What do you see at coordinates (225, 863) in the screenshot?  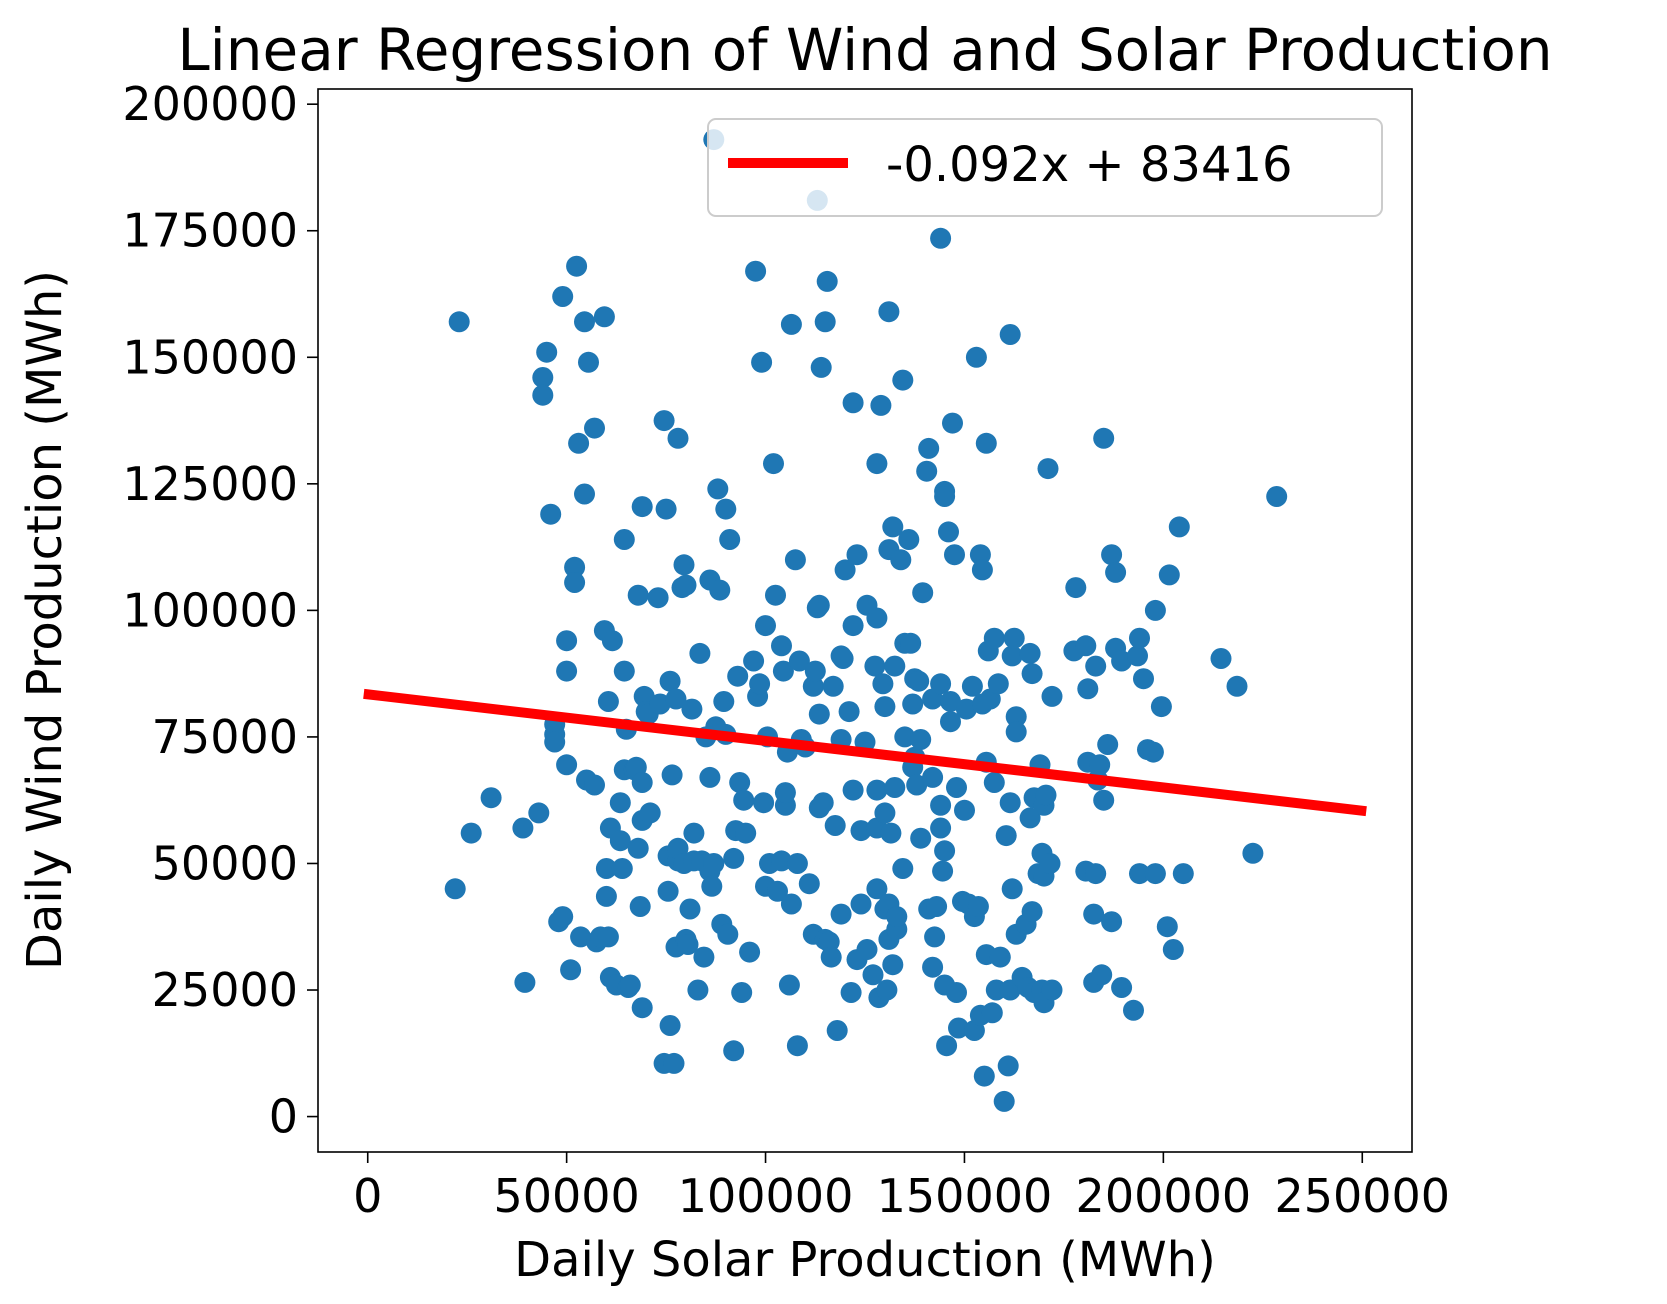 I see `y-tick-label-50000: 50000` at bounding box center [225, 863].